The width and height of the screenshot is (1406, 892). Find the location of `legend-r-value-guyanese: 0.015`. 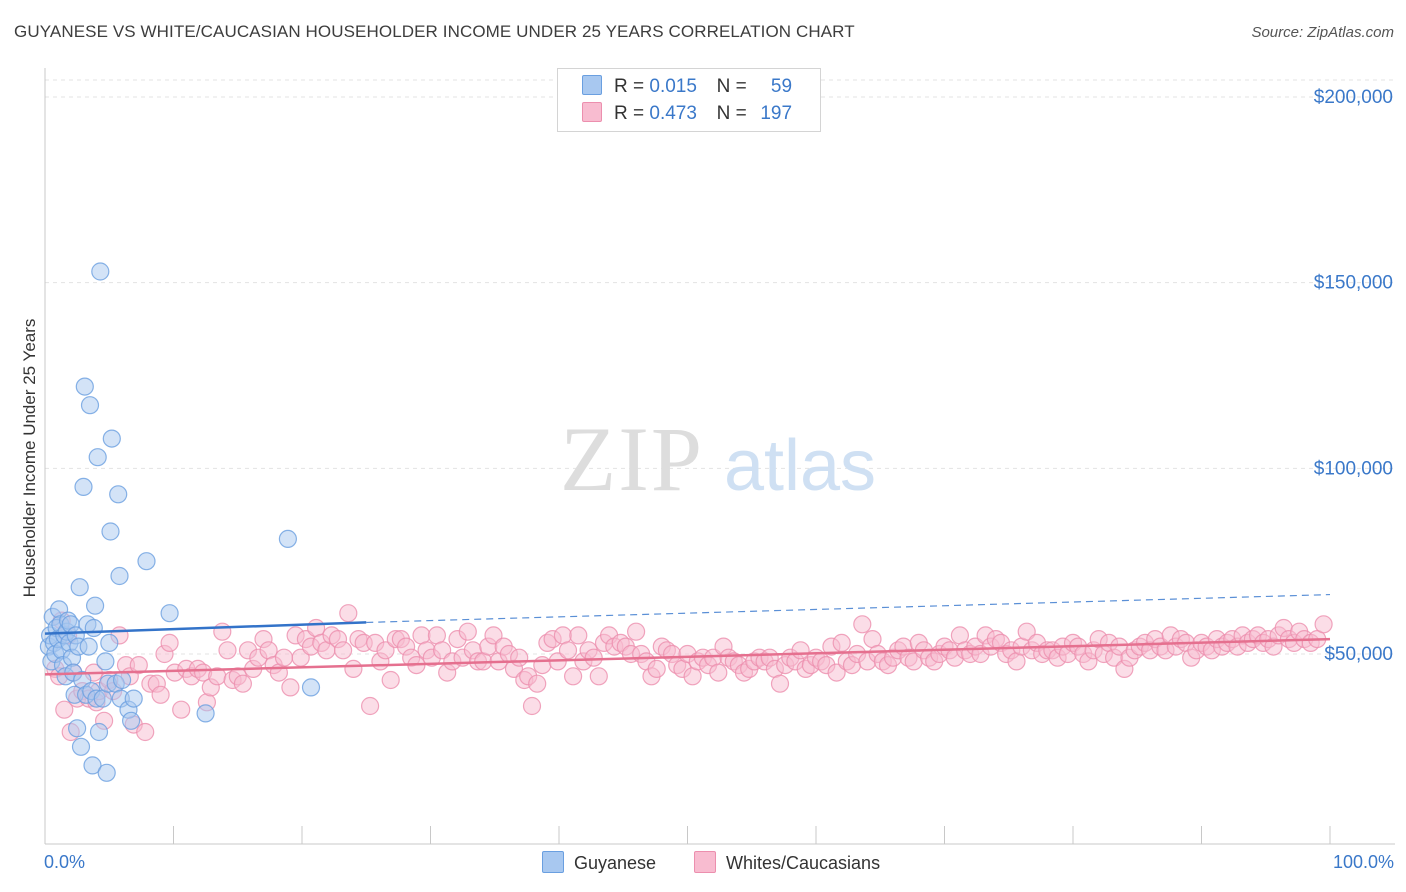

legend-r-value-guyanese: 0.015 is located at coordinates (673, 86).